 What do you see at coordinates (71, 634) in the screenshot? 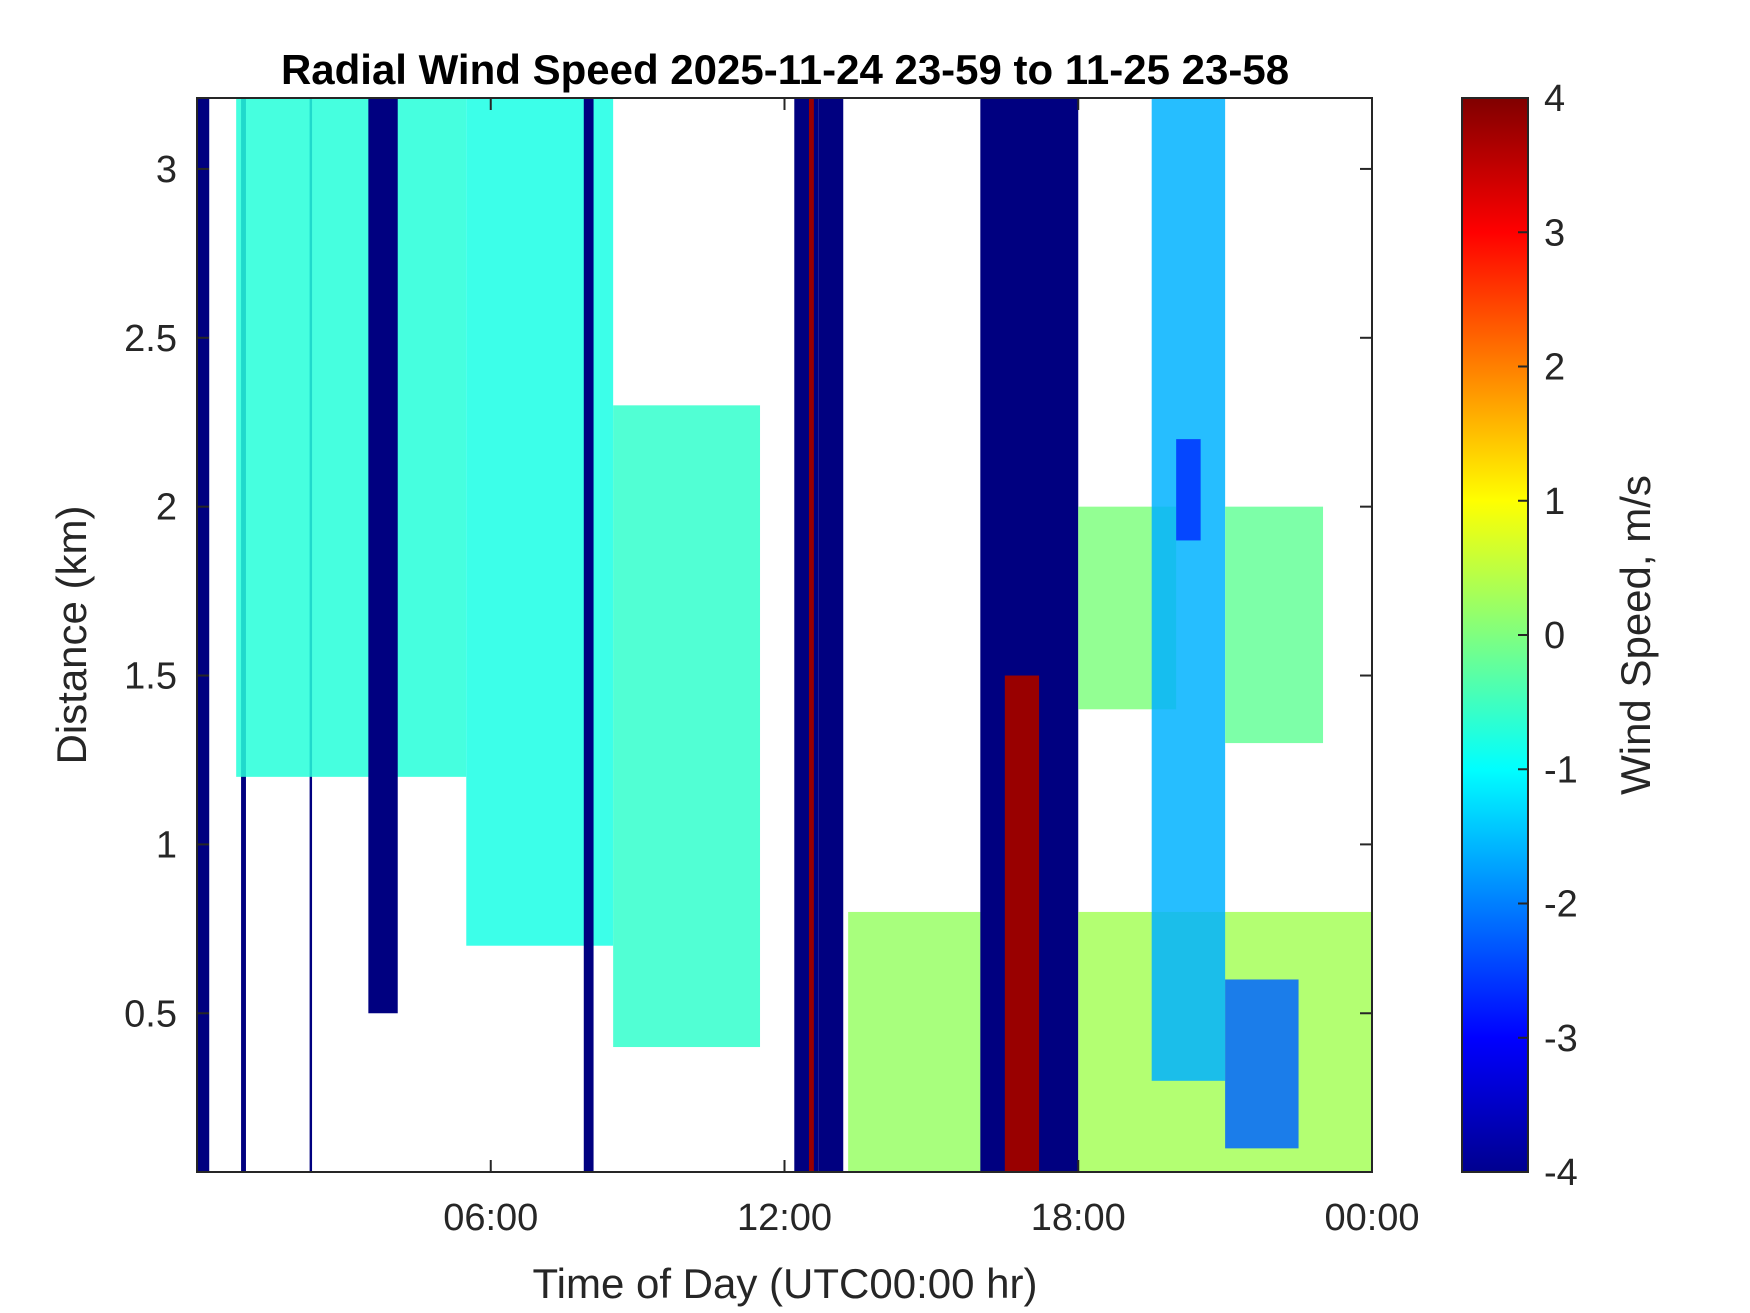
I see `y-axis-label: Distance (km)` at bounding box center [71, 634].